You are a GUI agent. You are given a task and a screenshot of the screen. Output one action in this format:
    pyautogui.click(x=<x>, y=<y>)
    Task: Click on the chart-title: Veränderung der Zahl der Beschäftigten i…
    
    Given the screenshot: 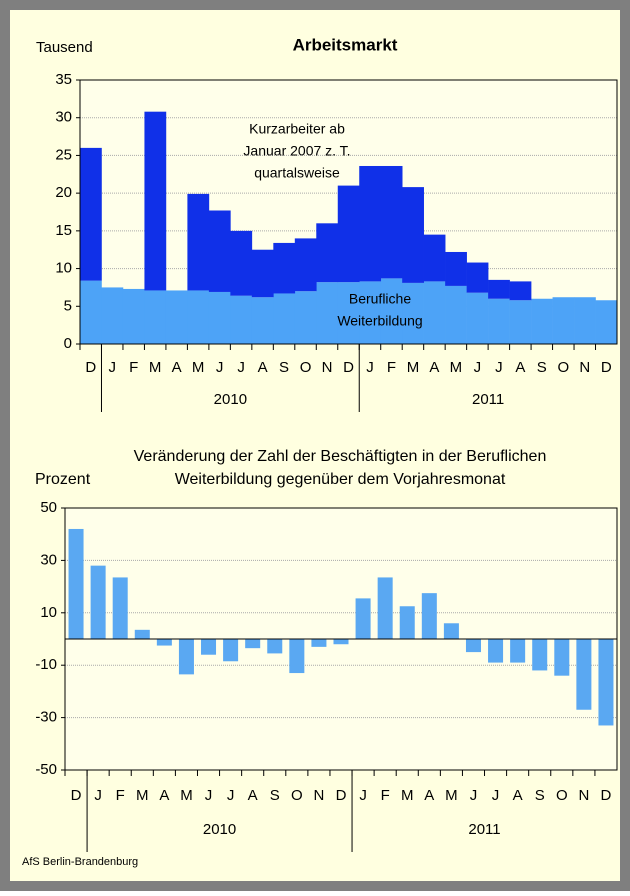 What is the action you would take?
    pyautogui.click(x=340, y=456)
    